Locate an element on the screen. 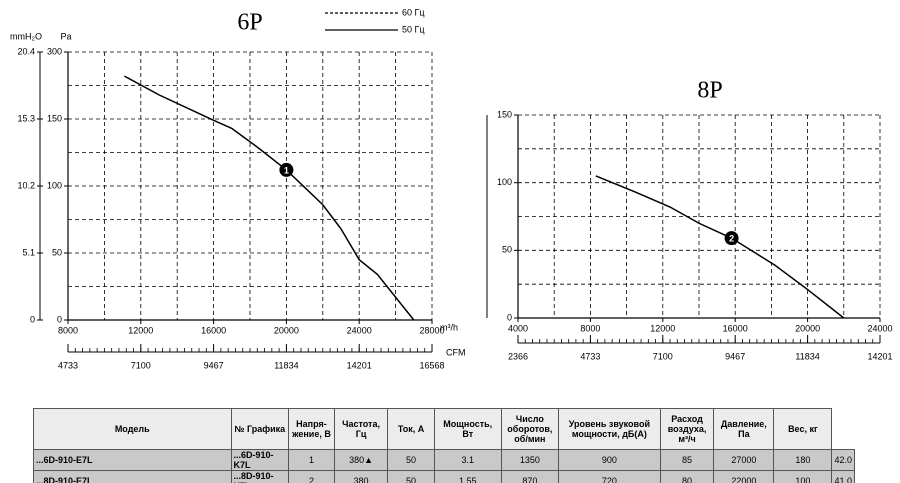 The image size is (900, 483). y2-tick-label: 10.2 is located at coordinates (26, 185).